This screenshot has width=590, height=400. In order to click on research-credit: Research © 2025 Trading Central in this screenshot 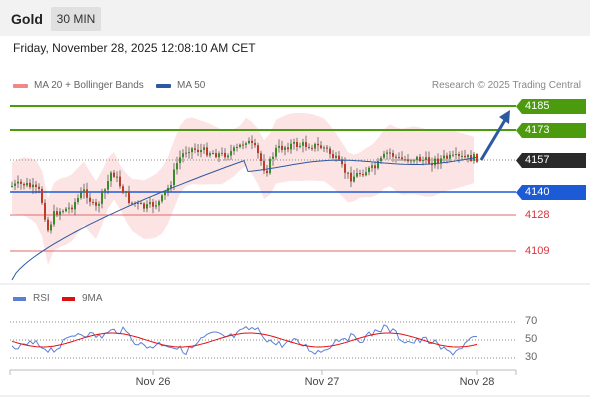, I will do `click(506, 85)`.